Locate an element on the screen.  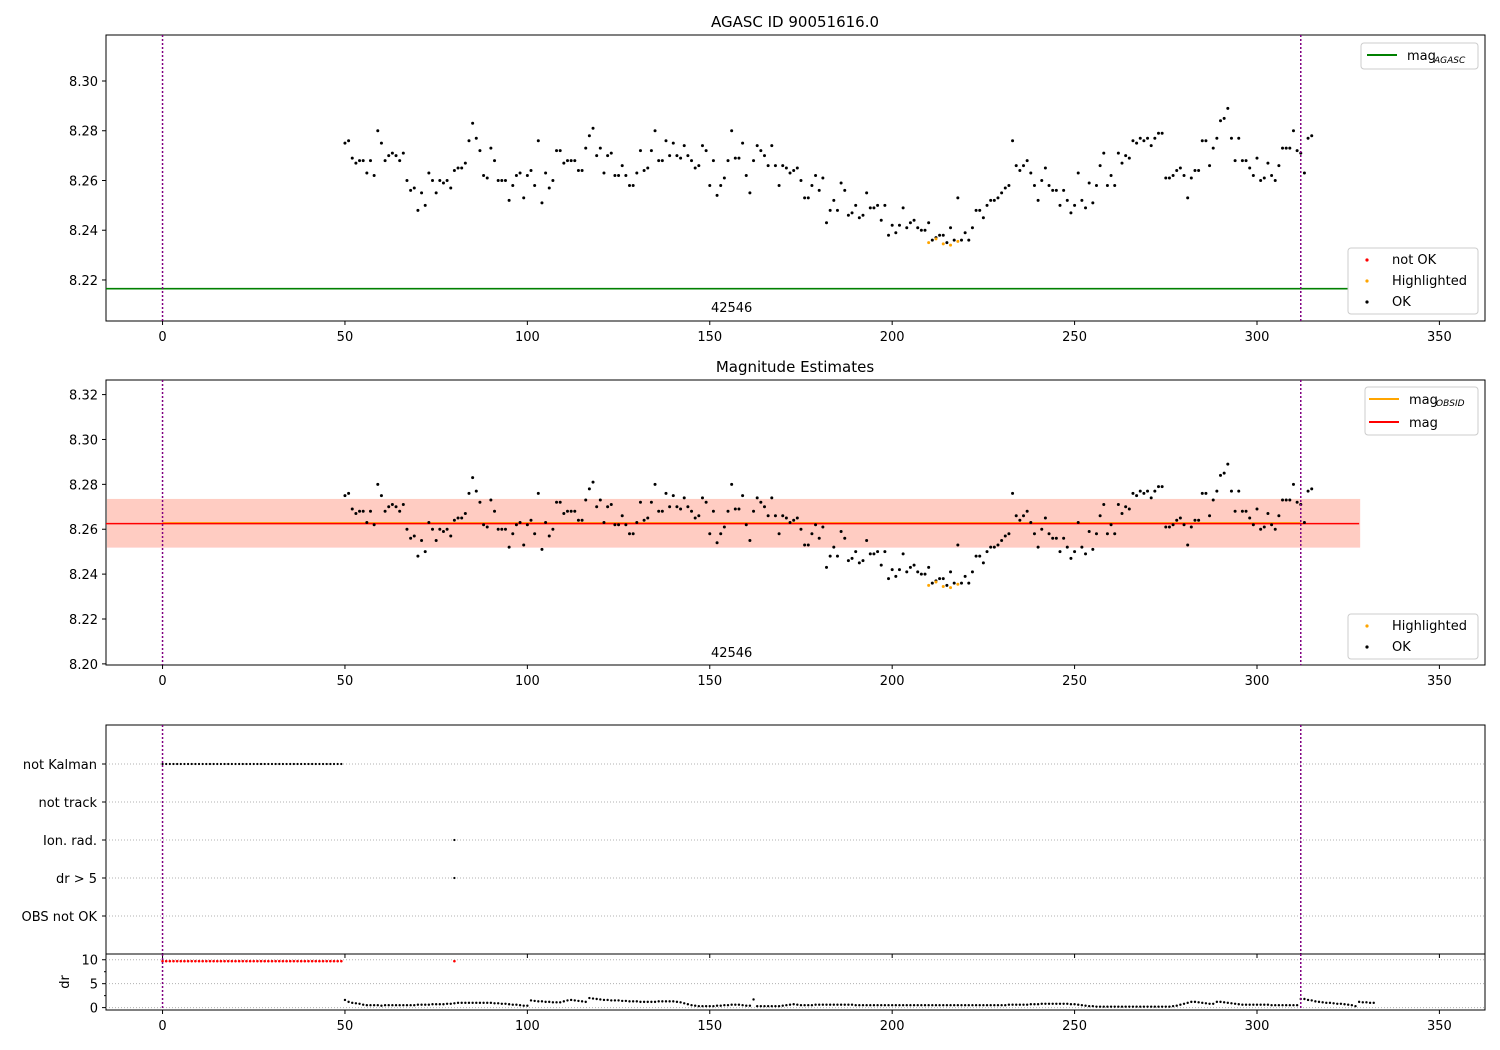
ok-legend-label: OK is located at coordinates (1401, 302).